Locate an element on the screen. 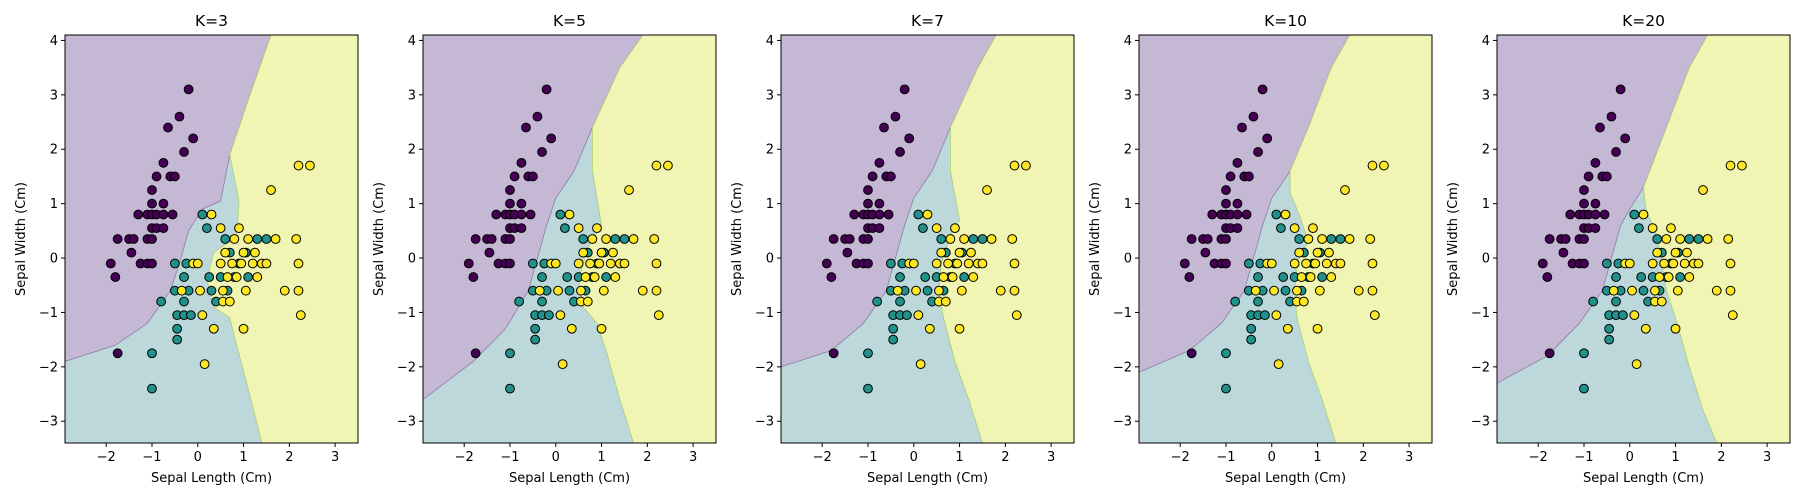  y-tick-label: 0 is located at coordinates (412, 259).